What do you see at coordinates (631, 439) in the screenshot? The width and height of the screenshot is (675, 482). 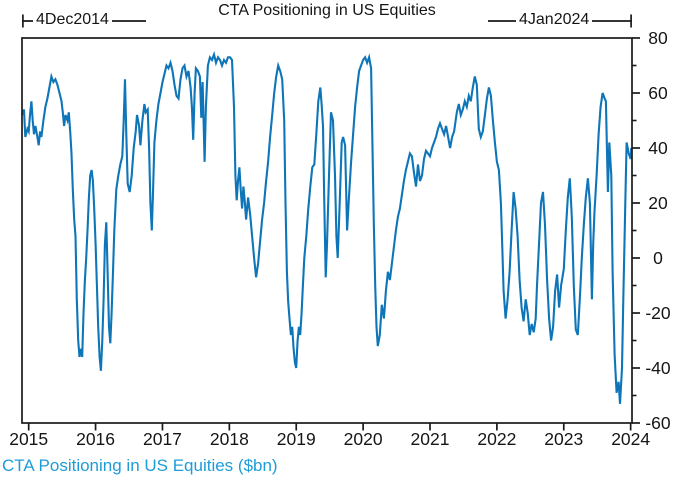 I see `x-tick-label: 2024` at bounding box center [631, 439].